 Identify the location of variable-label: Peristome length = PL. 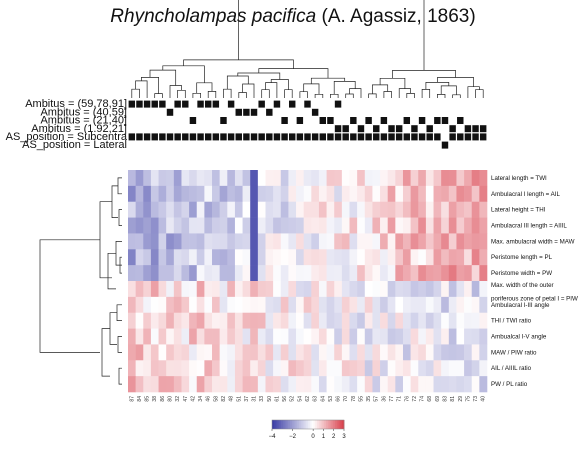
(522, 257).